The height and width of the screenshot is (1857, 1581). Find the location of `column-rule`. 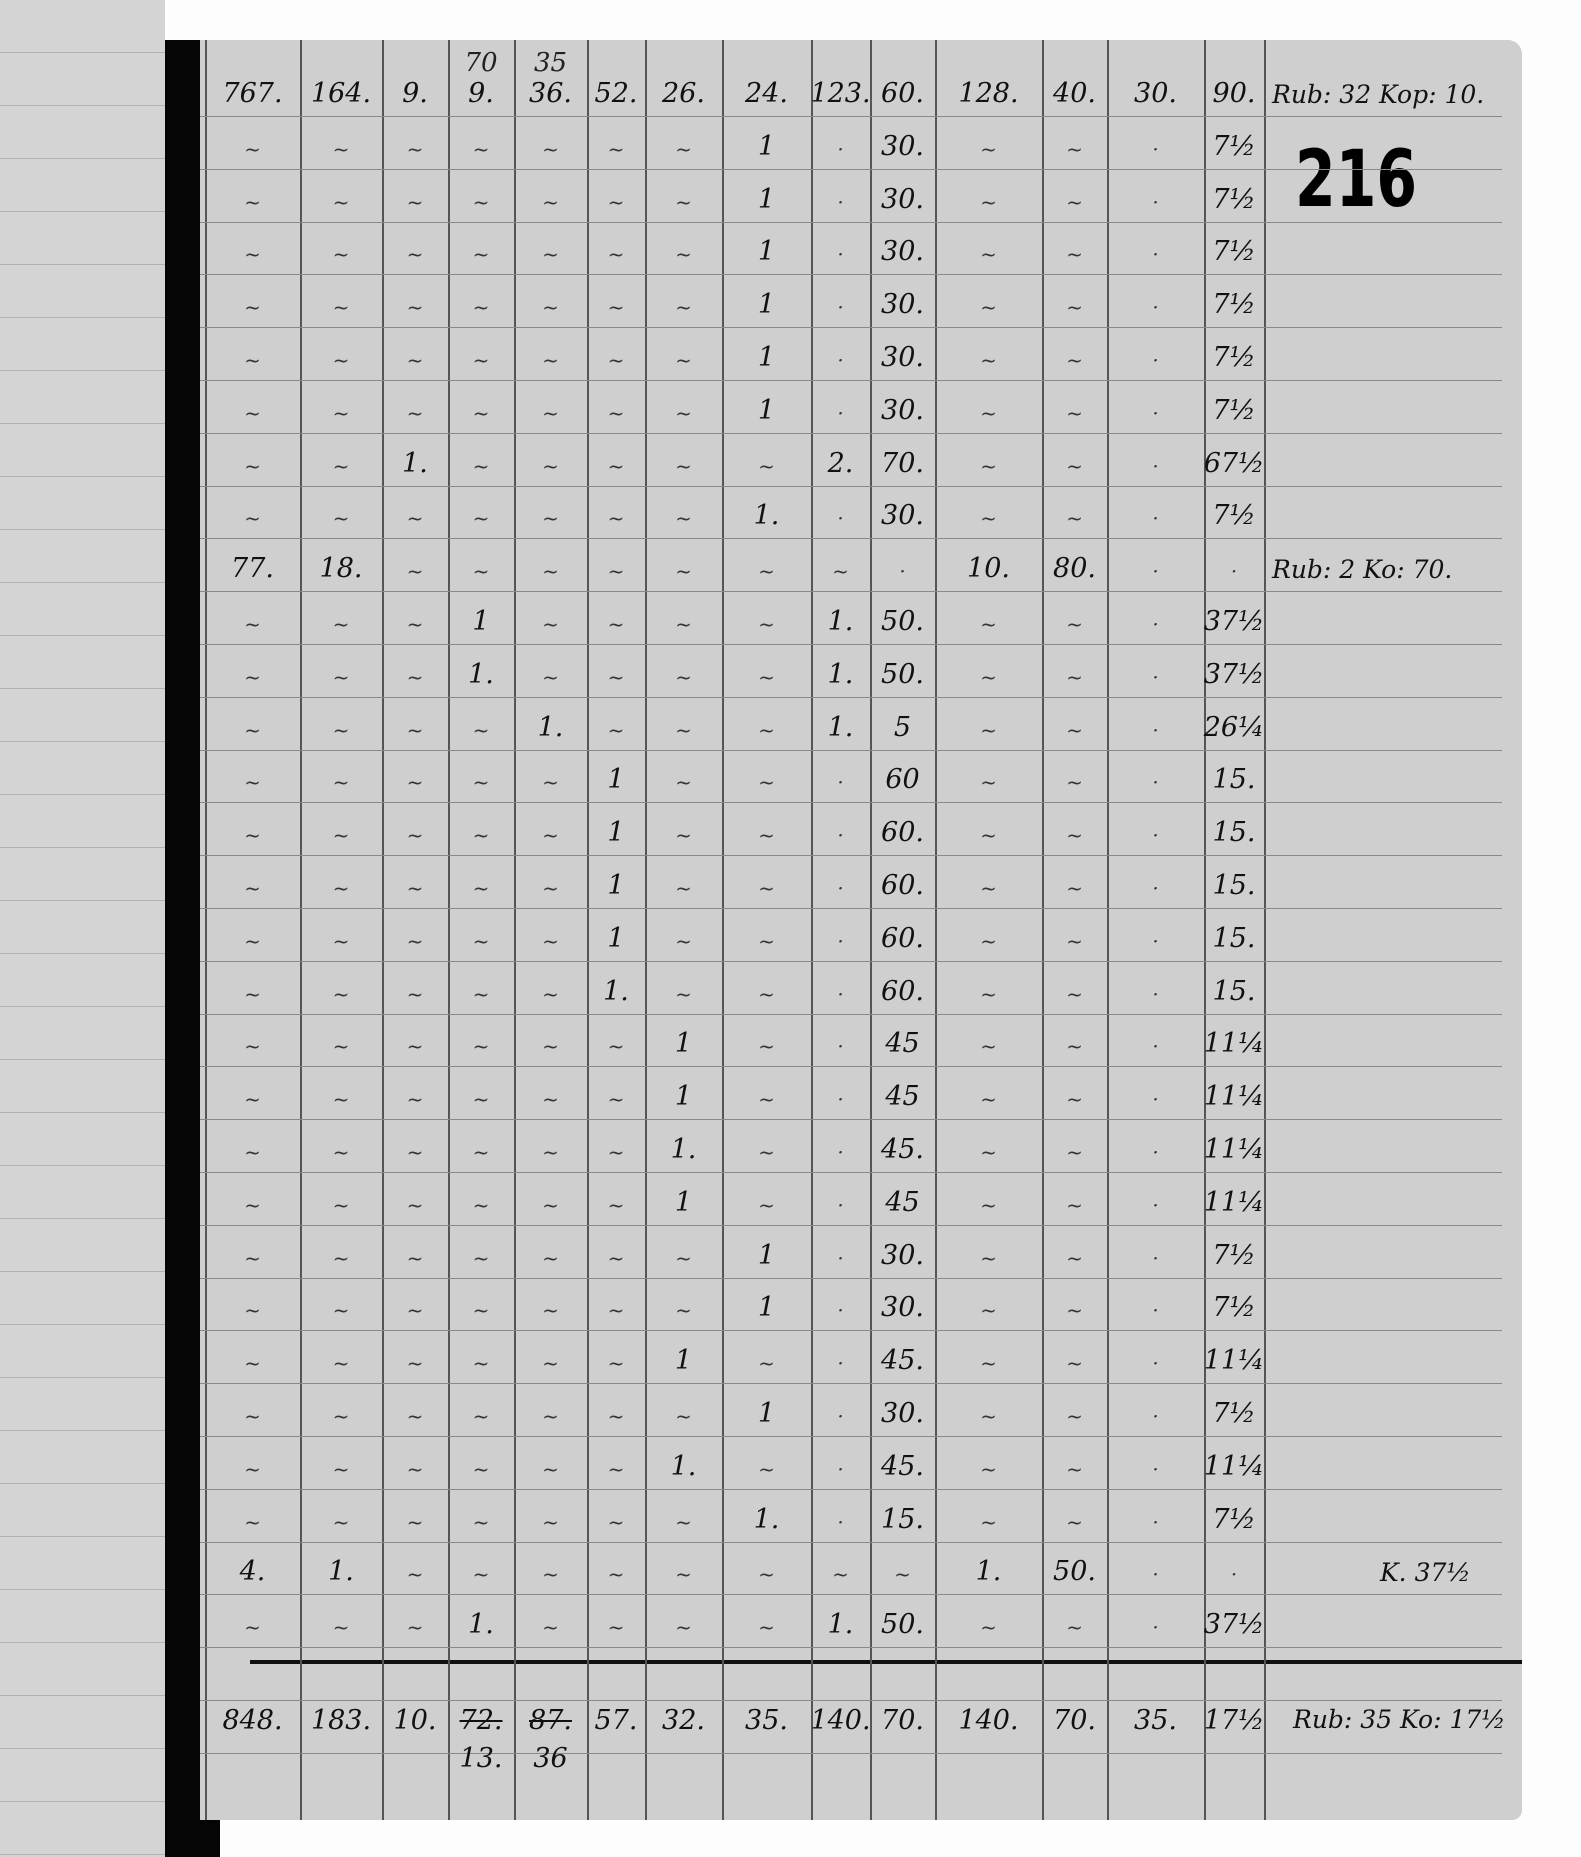

column-rule is located at coordinates (812, 930).